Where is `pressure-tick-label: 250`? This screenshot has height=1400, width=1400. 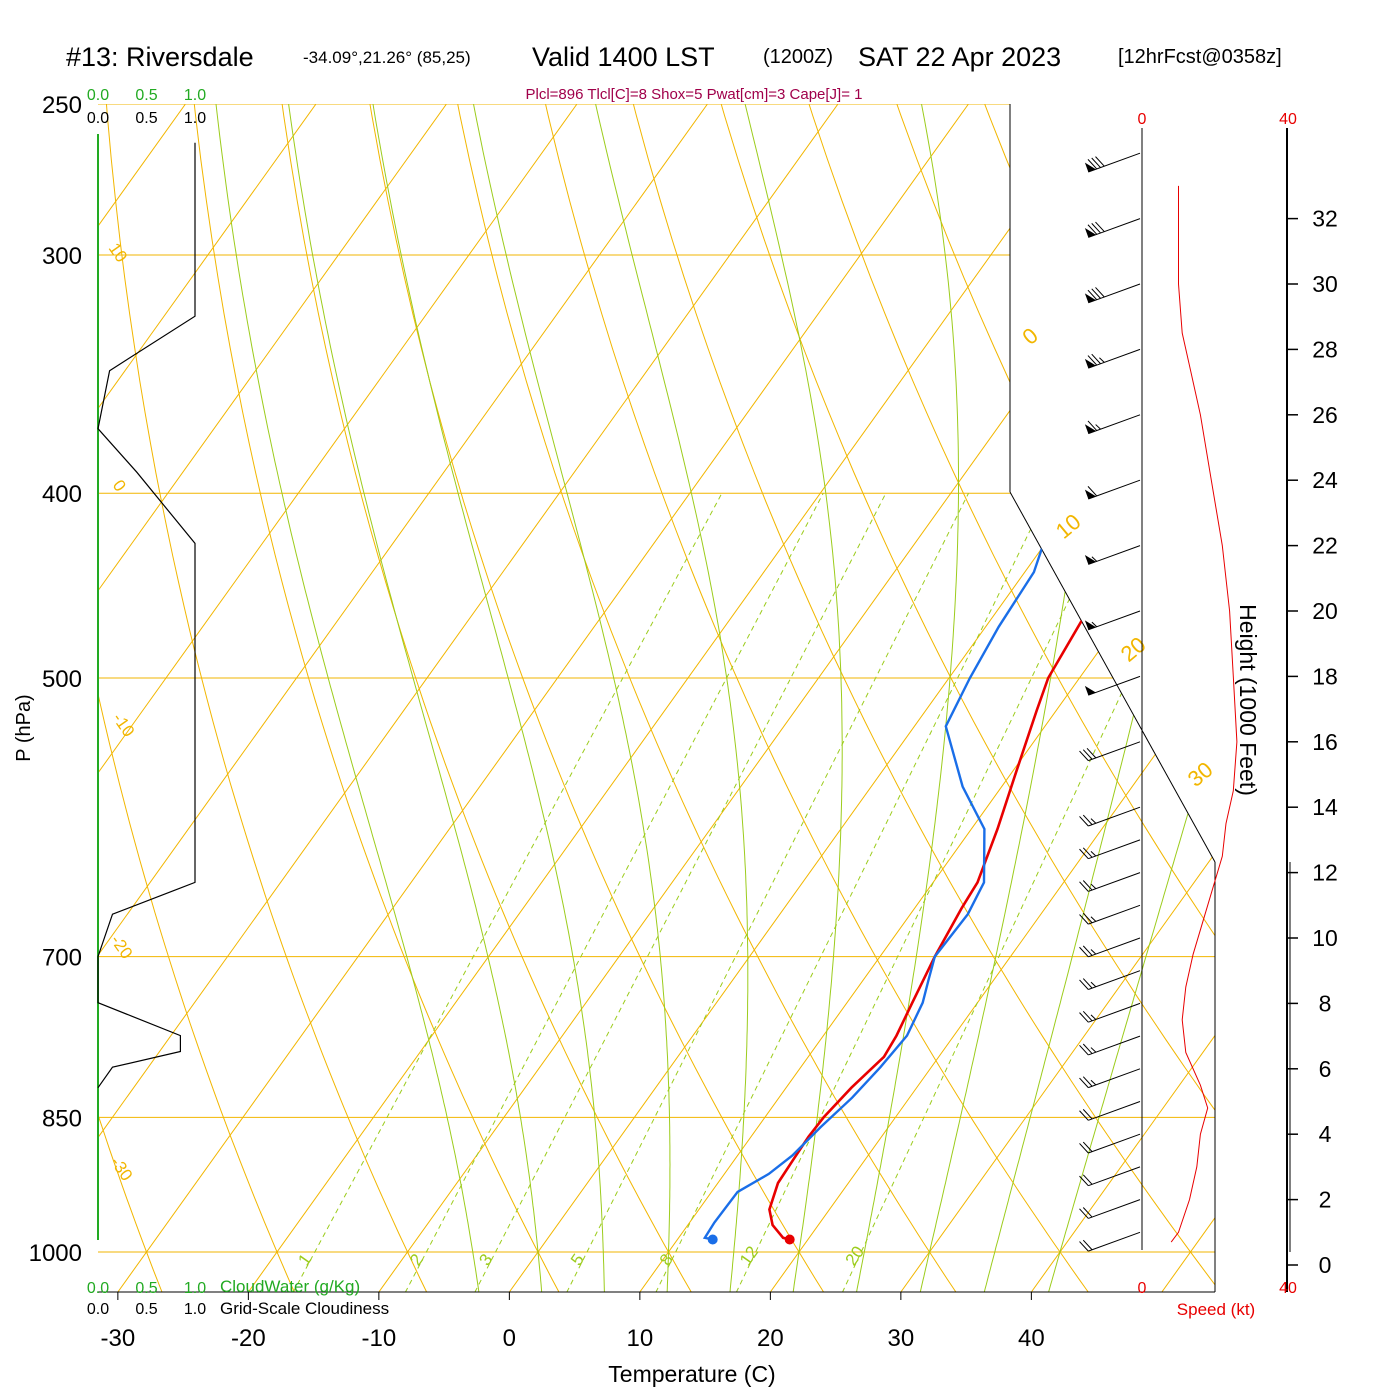
pressure-tick-label: 250 is located at coordinates (62, 105).